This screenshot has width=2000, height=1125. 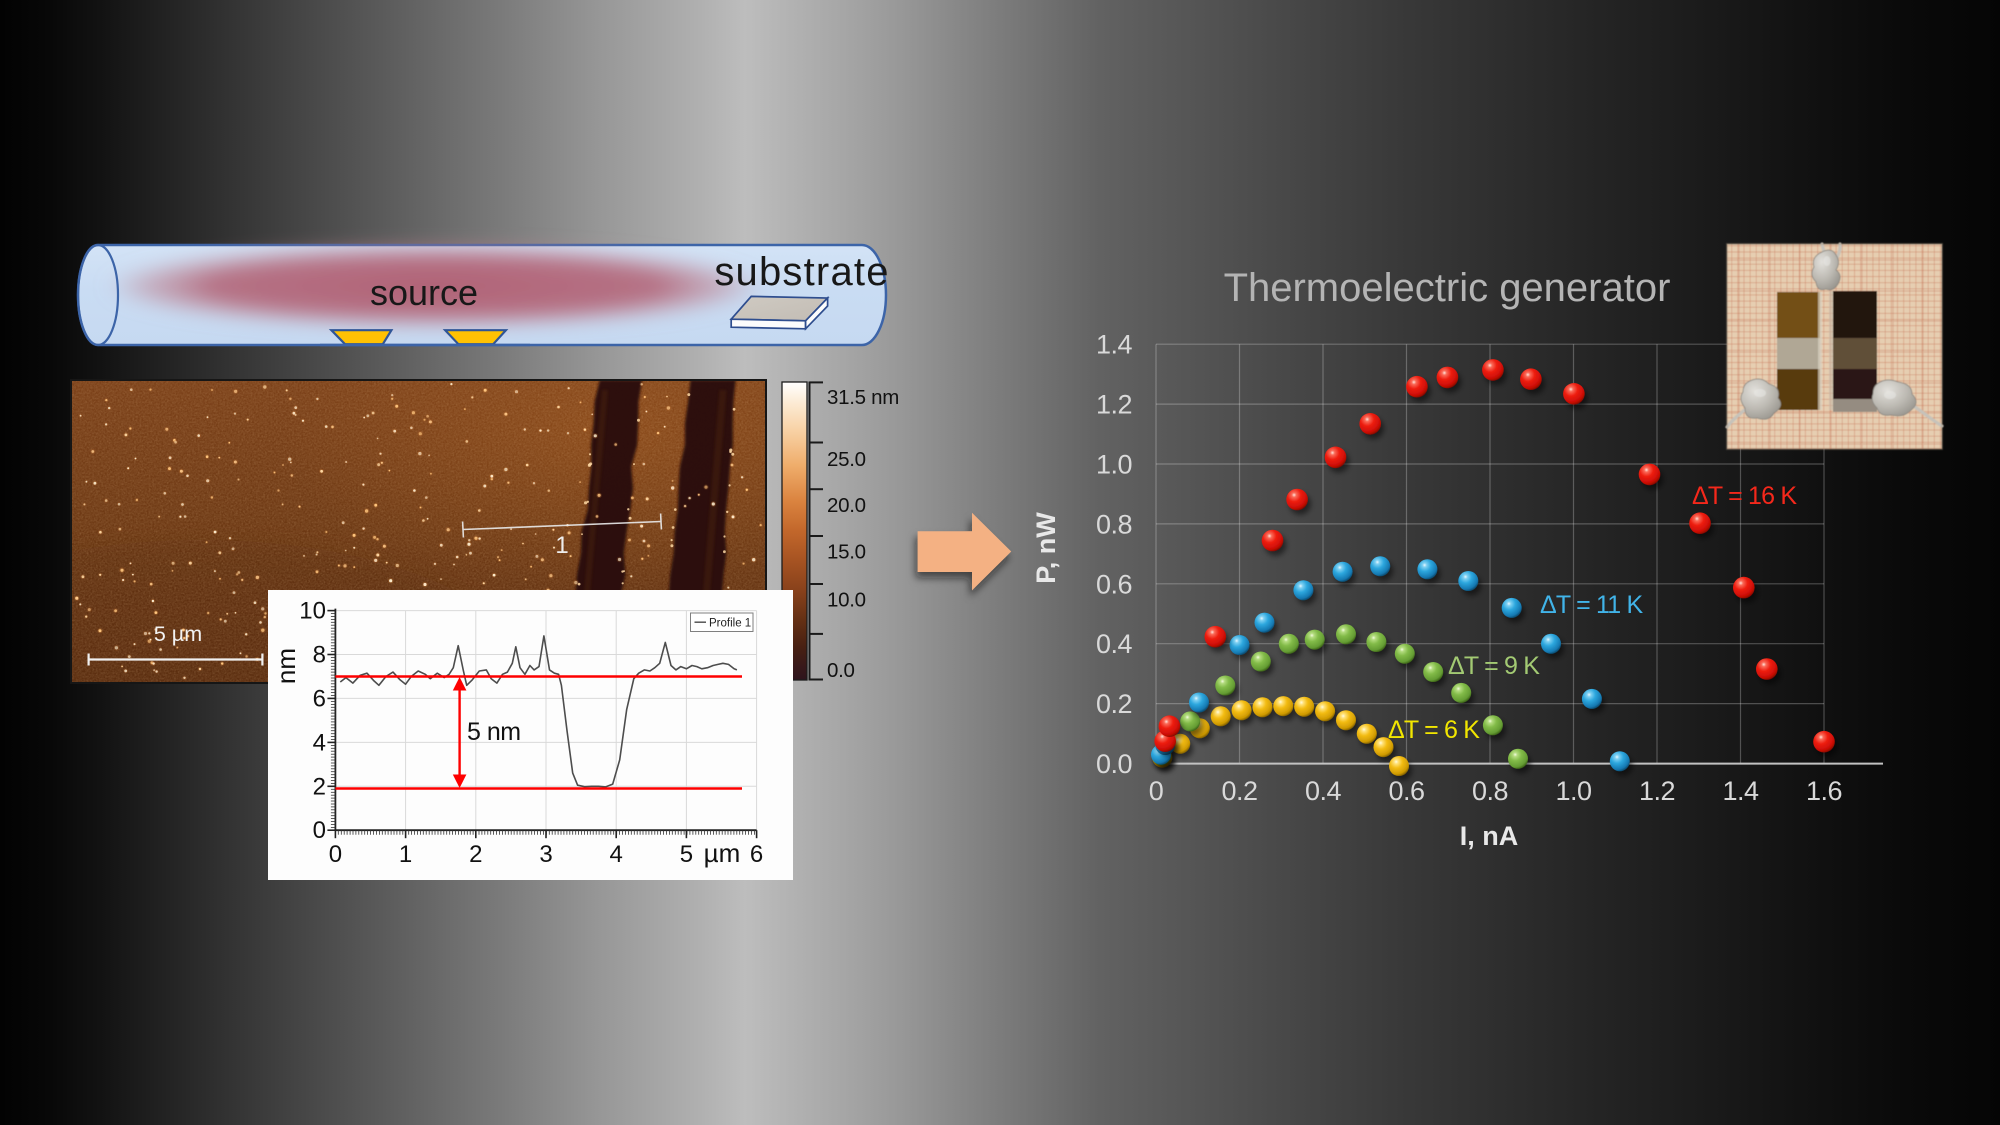 I want to click on svg-text: ΔT = 6 K, so click(x=1434, y=730).